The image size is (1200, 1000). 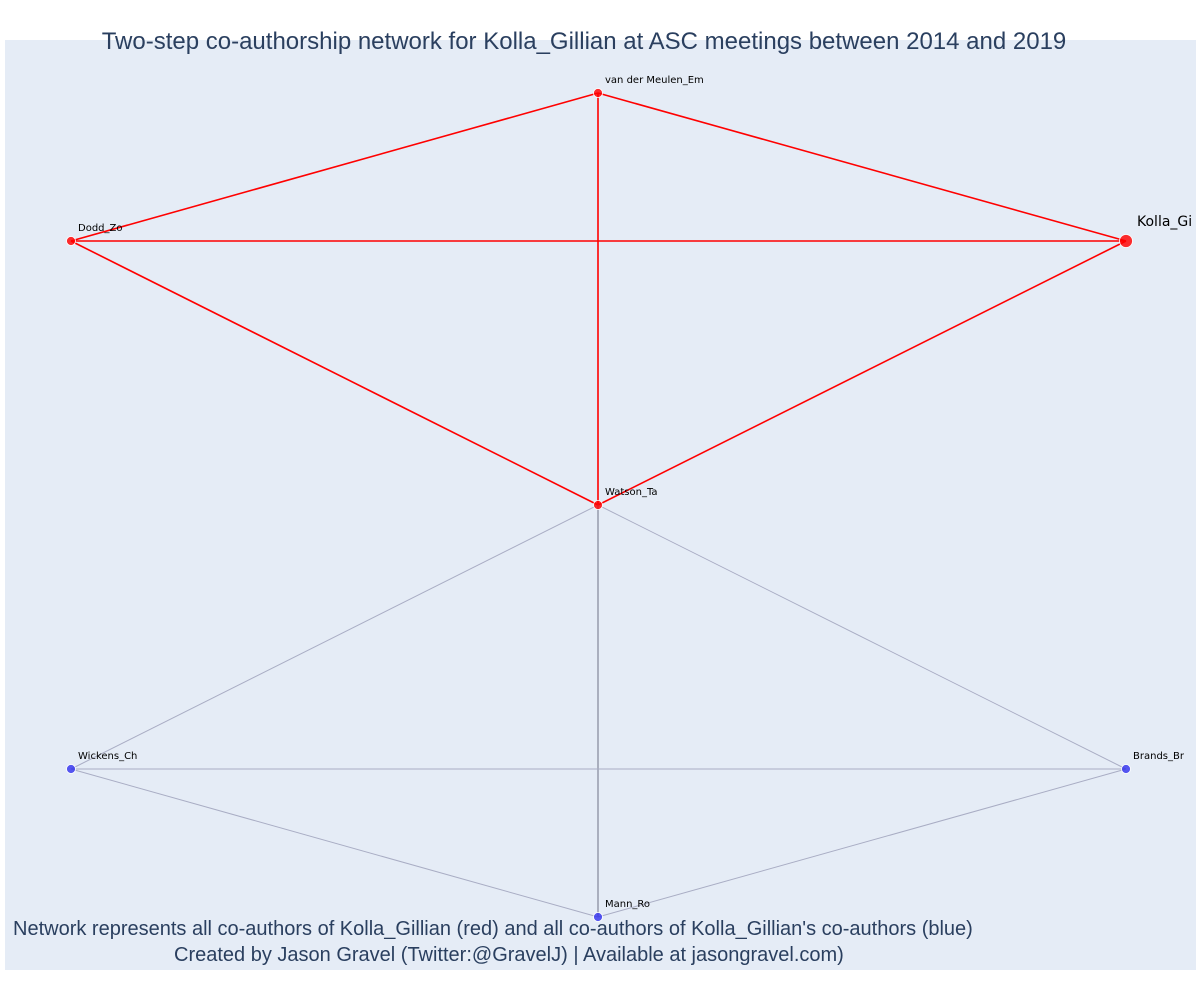 I want to click on node-label-vandermeulen: van der Meulen_Em, so click(x=654, y=80).